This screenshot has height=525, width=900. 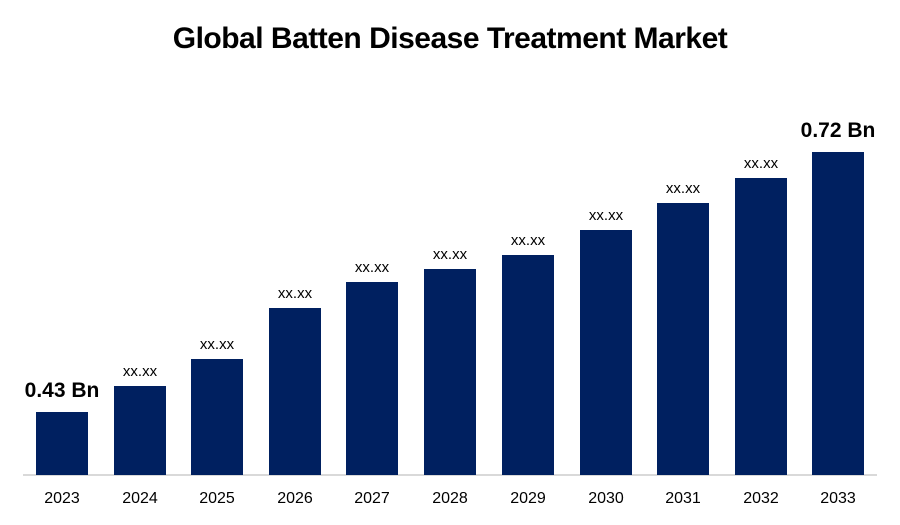 I want to click on chart-title: Global Batten Disease Treatment Market, so click(x=450, y=38).